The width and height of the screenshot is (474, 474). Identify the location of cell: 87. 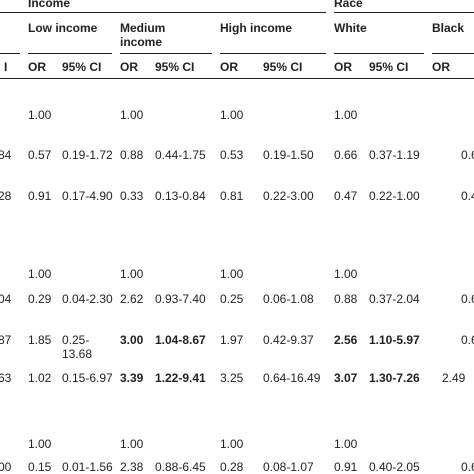
(6, 340).